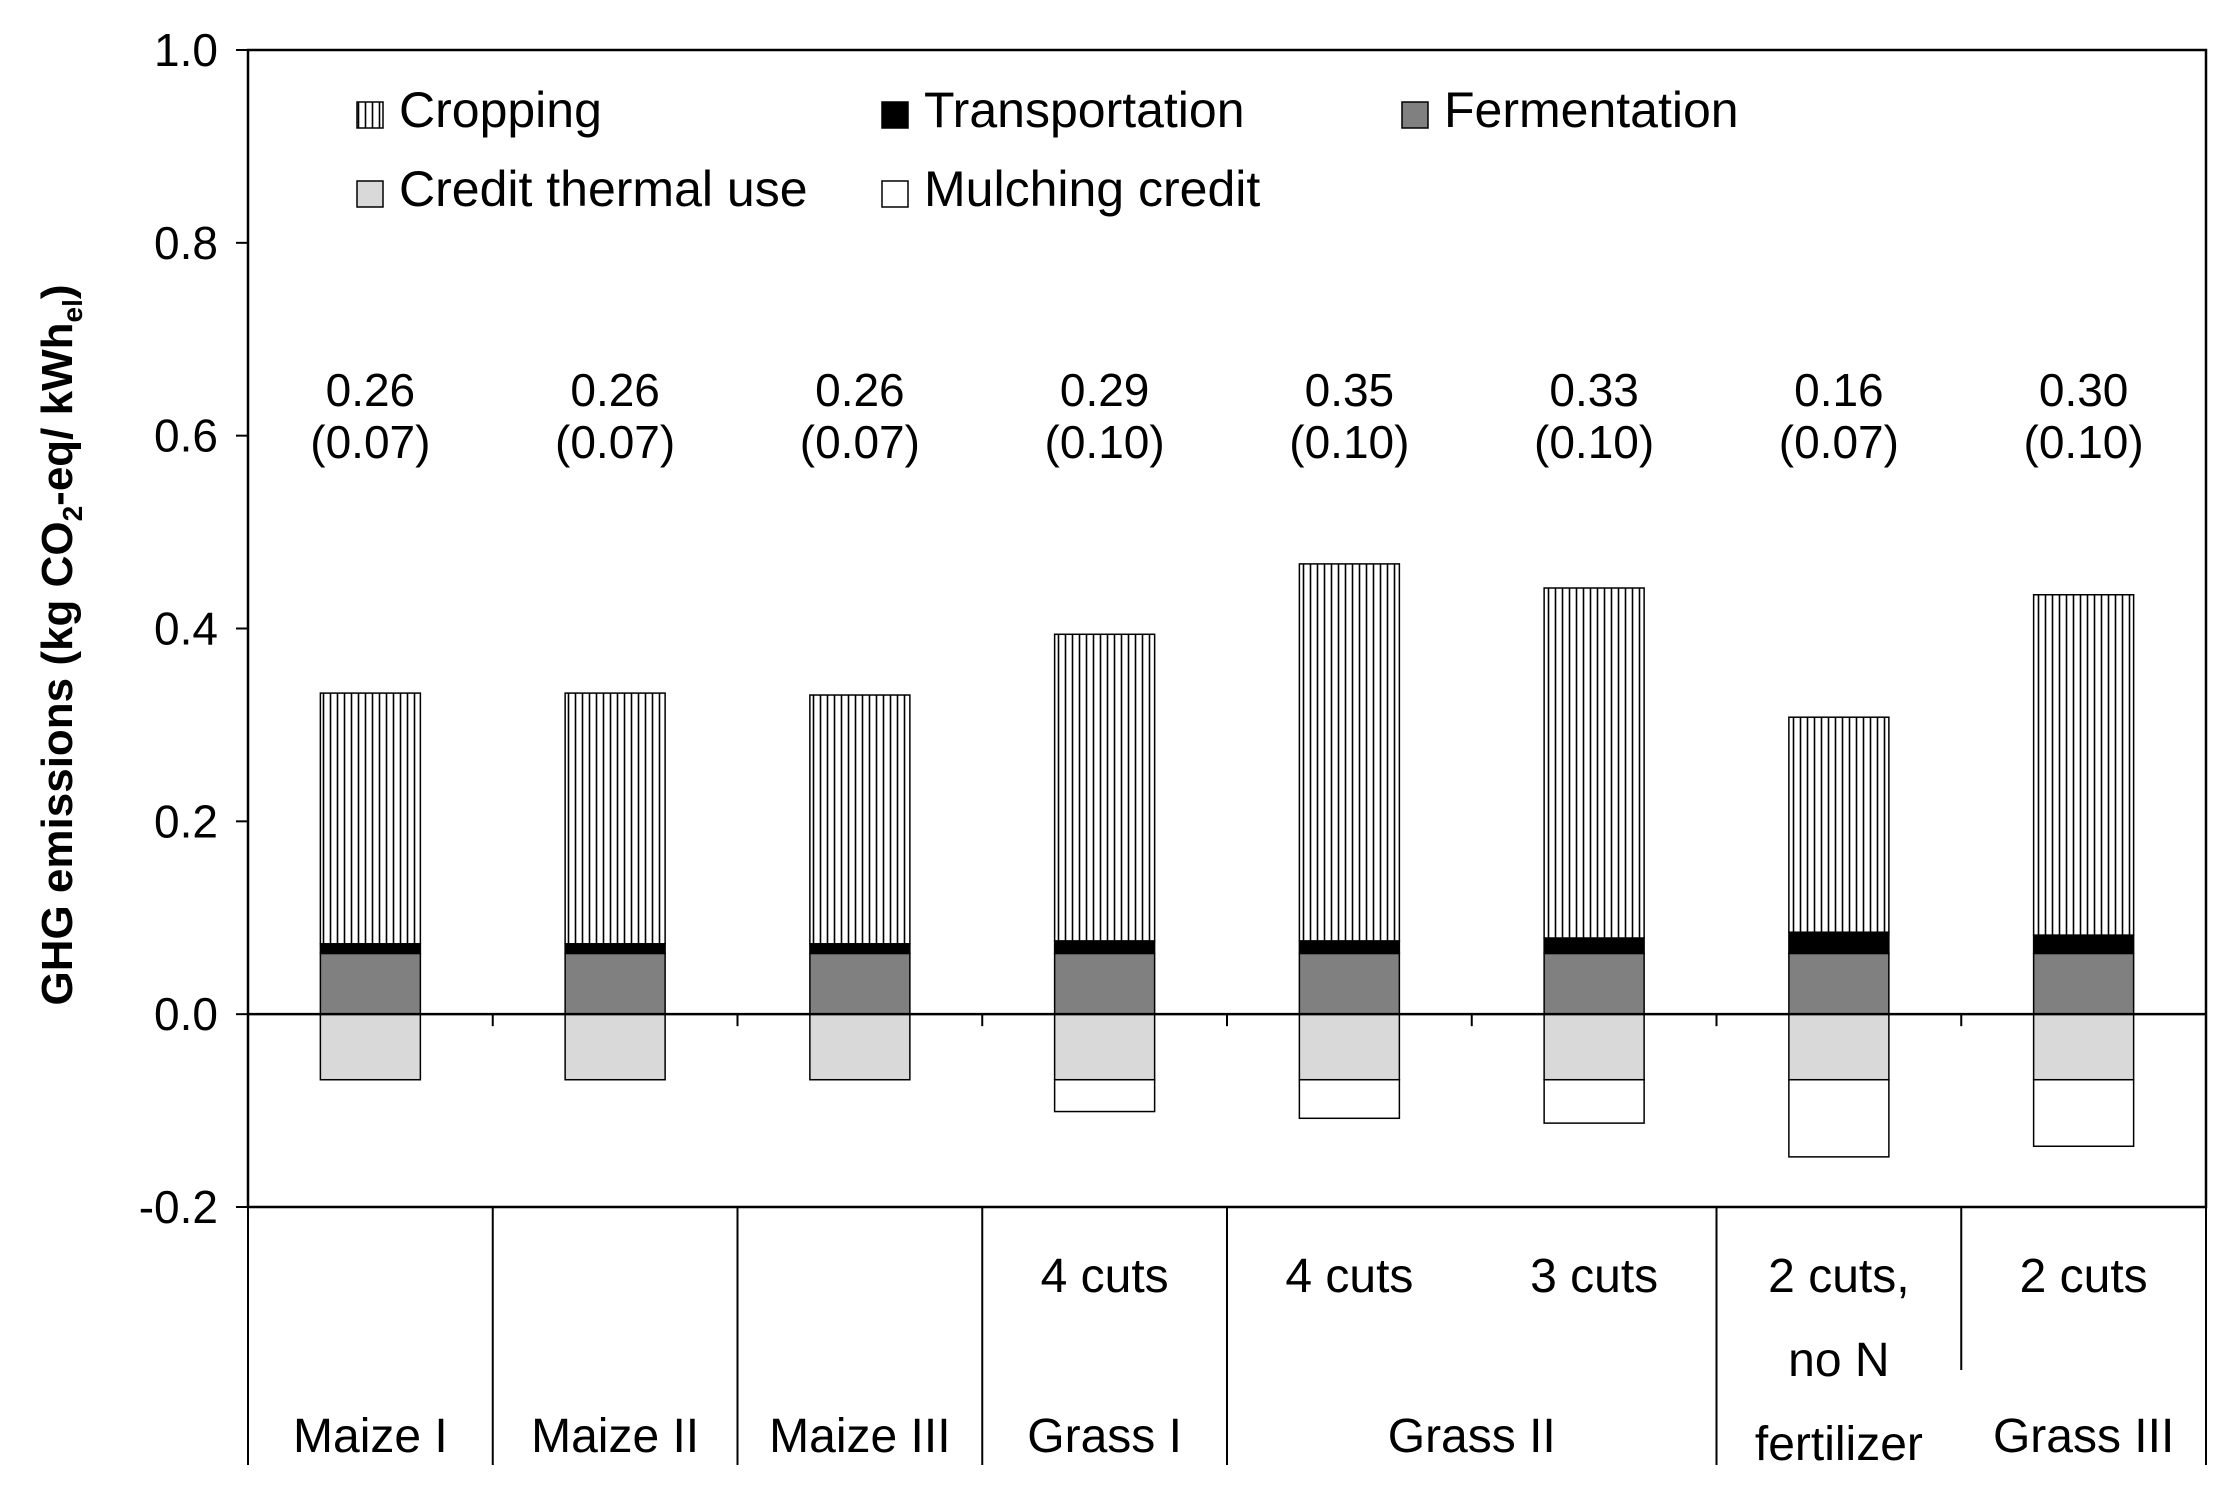 The width and height of the screenshot is (2226, 1495). What do you see at coordinates (2084, 1276) in the screenshot?
I see `category-sublabel: 2 cuts` at bounding box center [2084, 1276].